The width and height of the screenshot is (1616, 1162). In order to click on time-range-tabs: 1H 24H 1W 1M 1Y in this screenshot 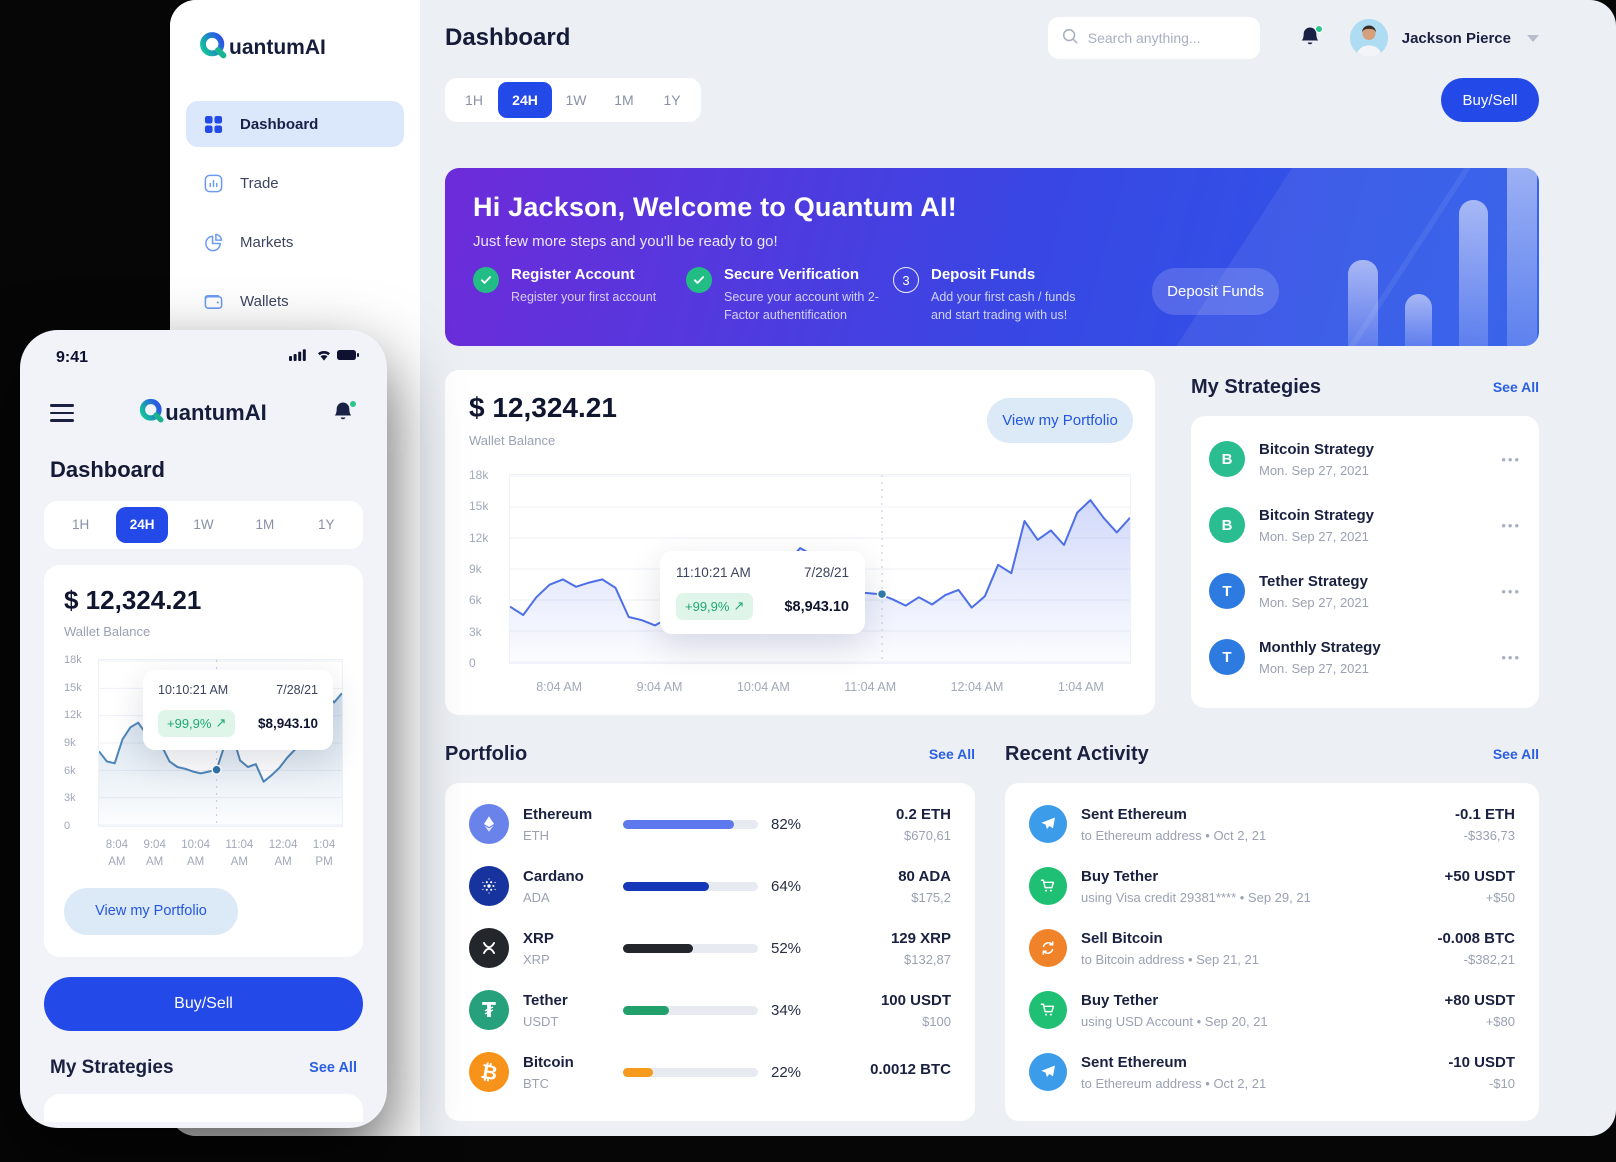, I will do `click(573, 100)`.